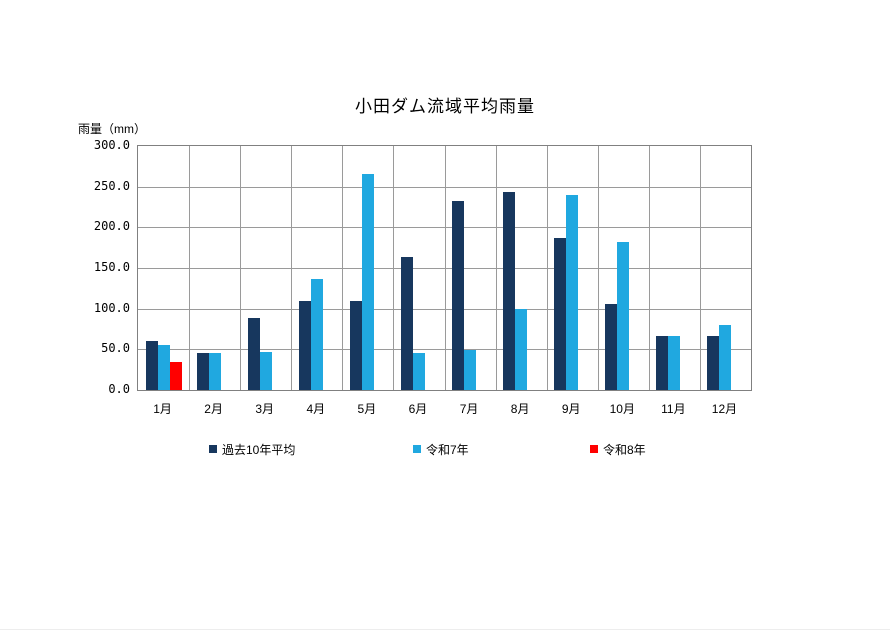 The width and height of the screenshot is (890, 630). I want to click on legend-label: 令和8年, so click(624, 449).